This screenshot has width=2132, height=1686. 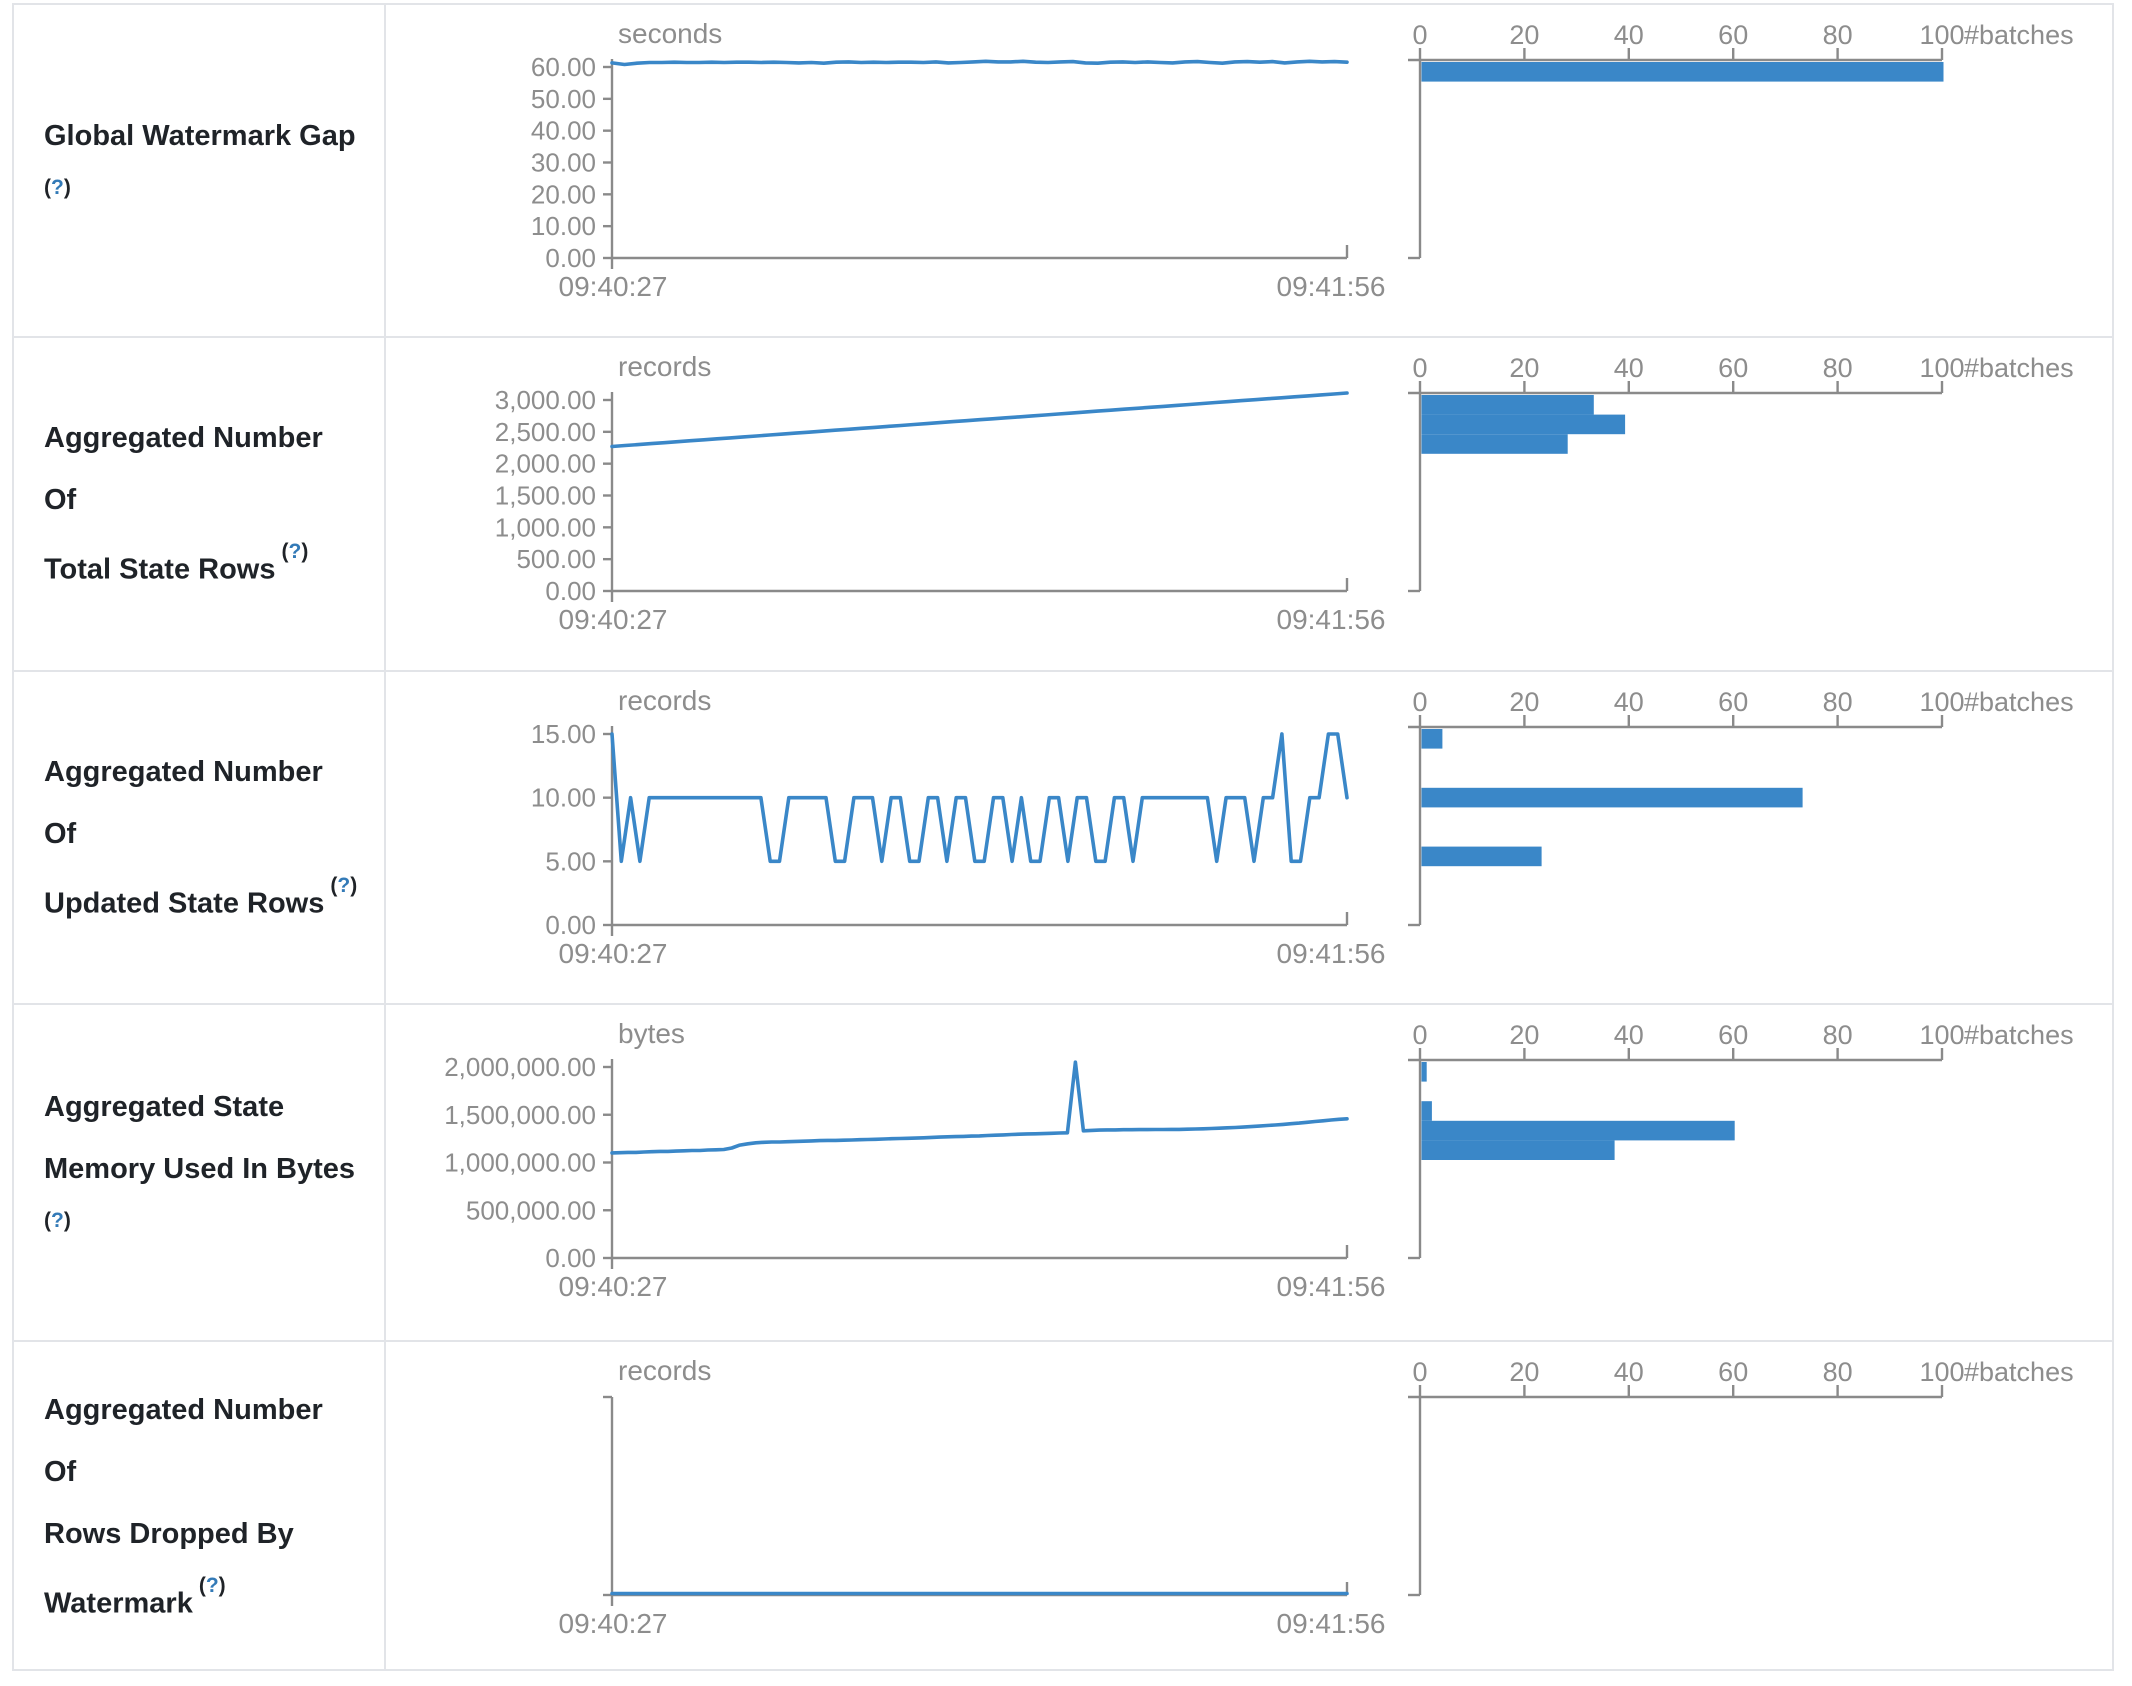 I want to click on svg-text: records, so click(x=664, y=1370).